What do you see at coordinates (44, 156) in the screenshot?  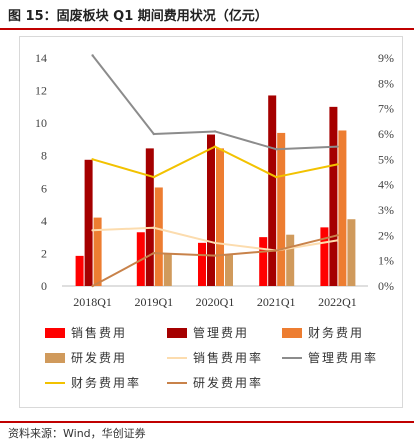 I see `y-tick-label: 8` at bounding box center [44, 156].